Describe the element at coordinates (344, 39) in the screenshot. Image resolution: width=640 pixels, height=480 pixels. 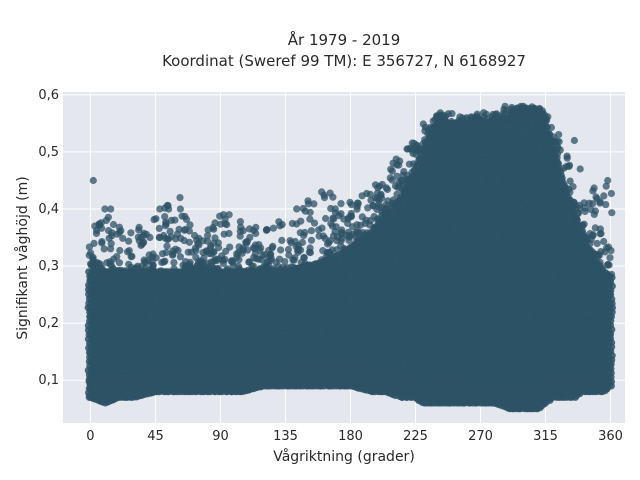
I see `chart-title-line-1: År 1979 - 2019` at that location.